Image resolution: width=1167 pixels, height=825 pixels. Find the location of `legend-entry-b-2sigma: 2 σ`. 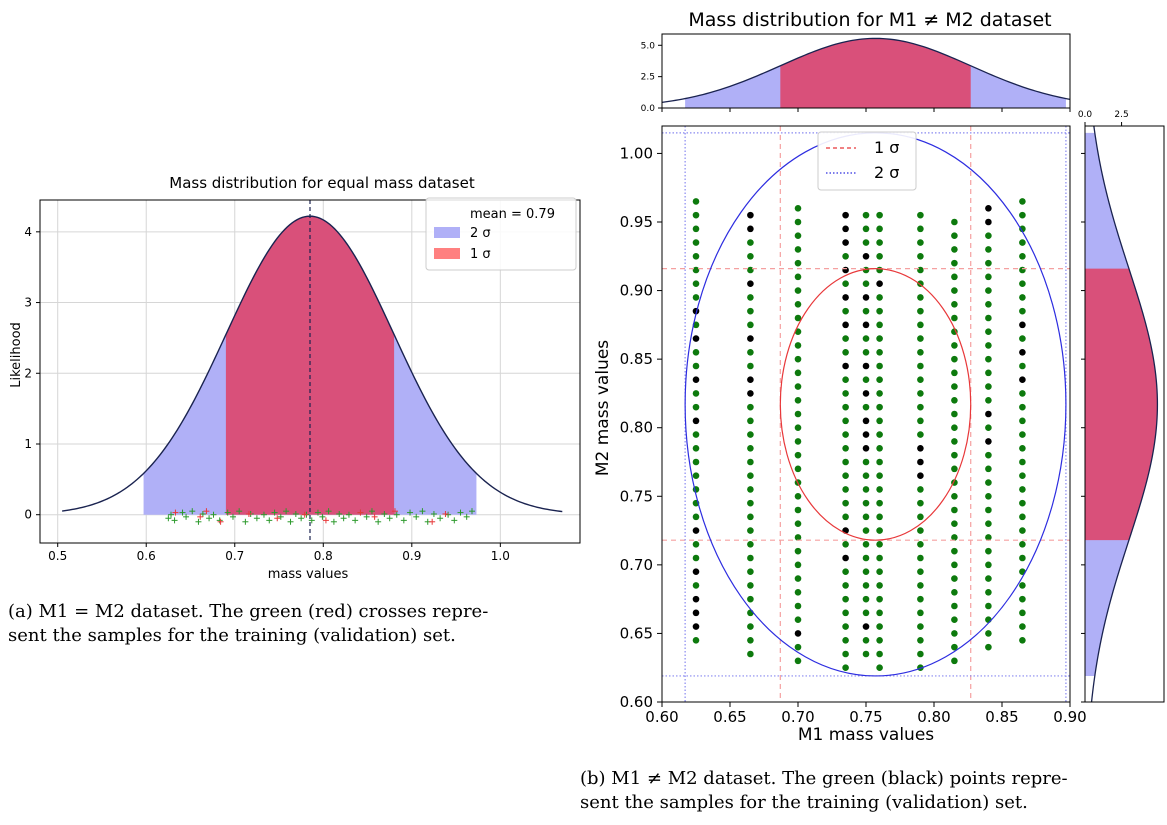

legend-entry-b-2sigma: 2 σ is located at coordinates (886, 172).